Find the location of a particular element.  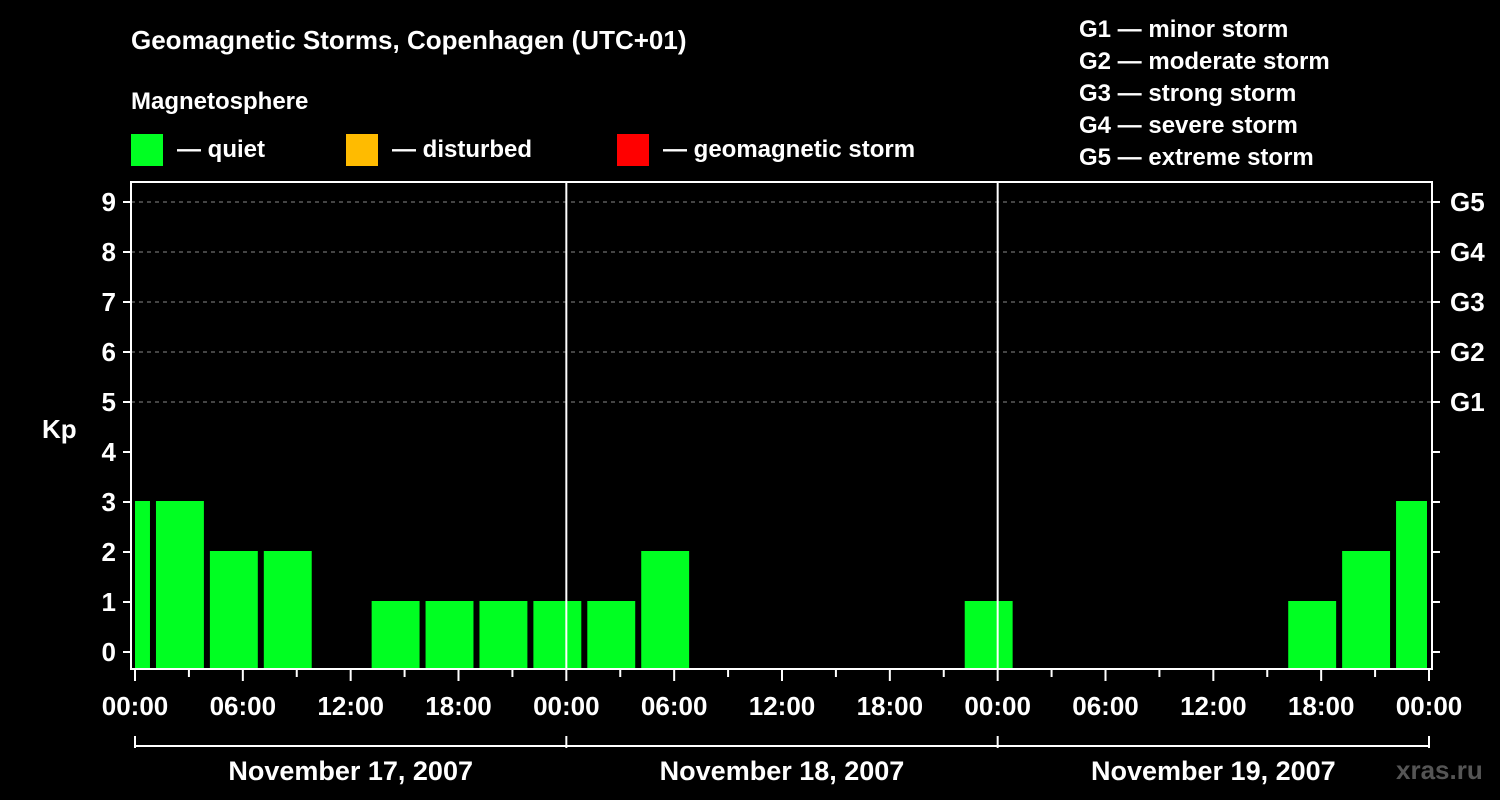

storm-scale-label: G3 is located at coordinates (1467, 302).